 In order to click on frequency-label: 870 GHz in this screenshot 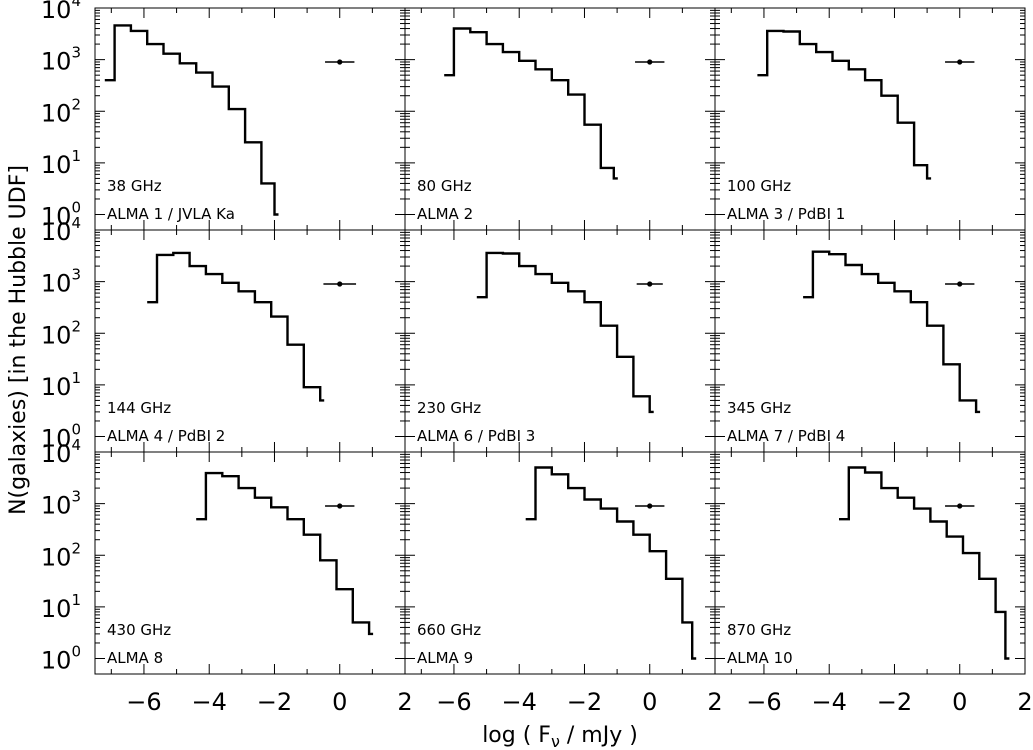, I will do `click(759, 630)`.